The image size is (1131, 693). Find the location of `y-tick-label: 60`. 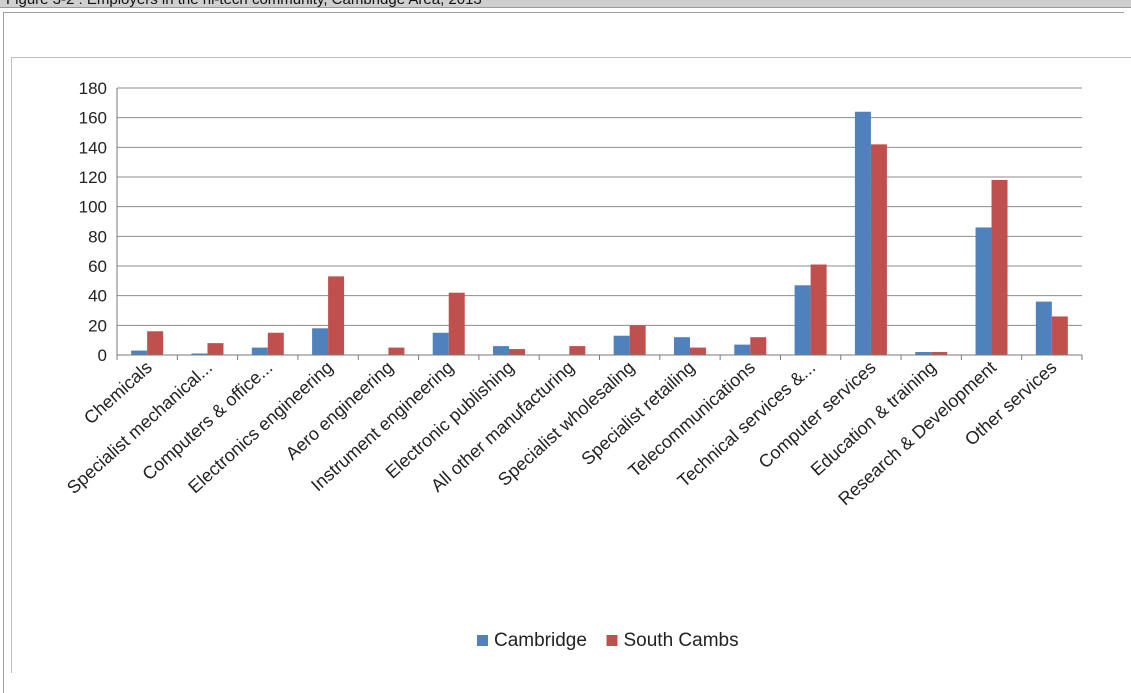

y-tick-label: 60 is located at coordinates (97, 266).